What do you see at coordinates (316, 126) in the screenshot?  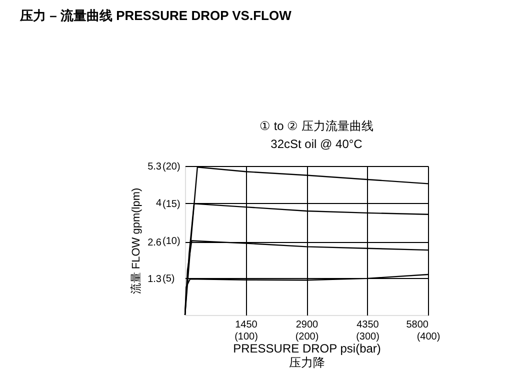 I see `chart-subtitle: ① to ② 压力流量曲线` at bounding box center [316, 126].